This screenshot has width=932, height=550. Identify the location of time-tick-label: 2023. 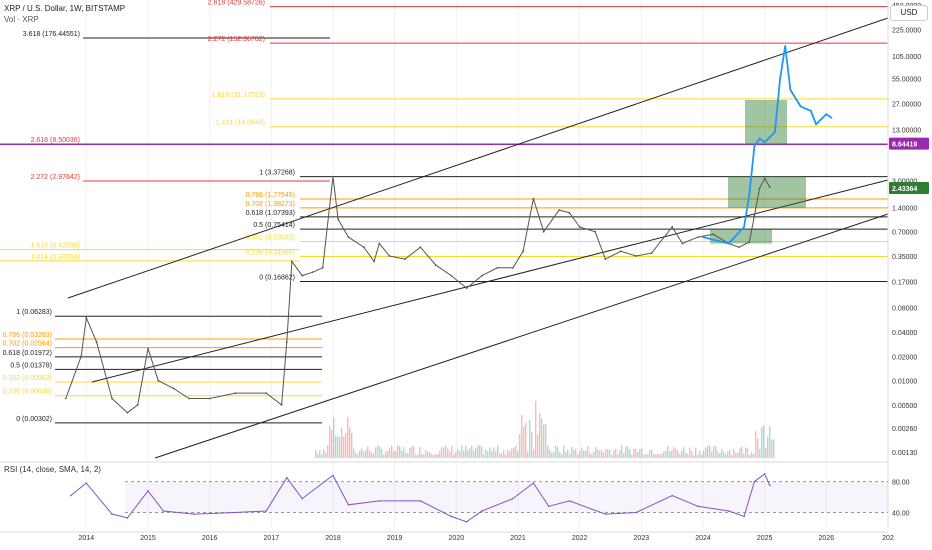
(642, 538).